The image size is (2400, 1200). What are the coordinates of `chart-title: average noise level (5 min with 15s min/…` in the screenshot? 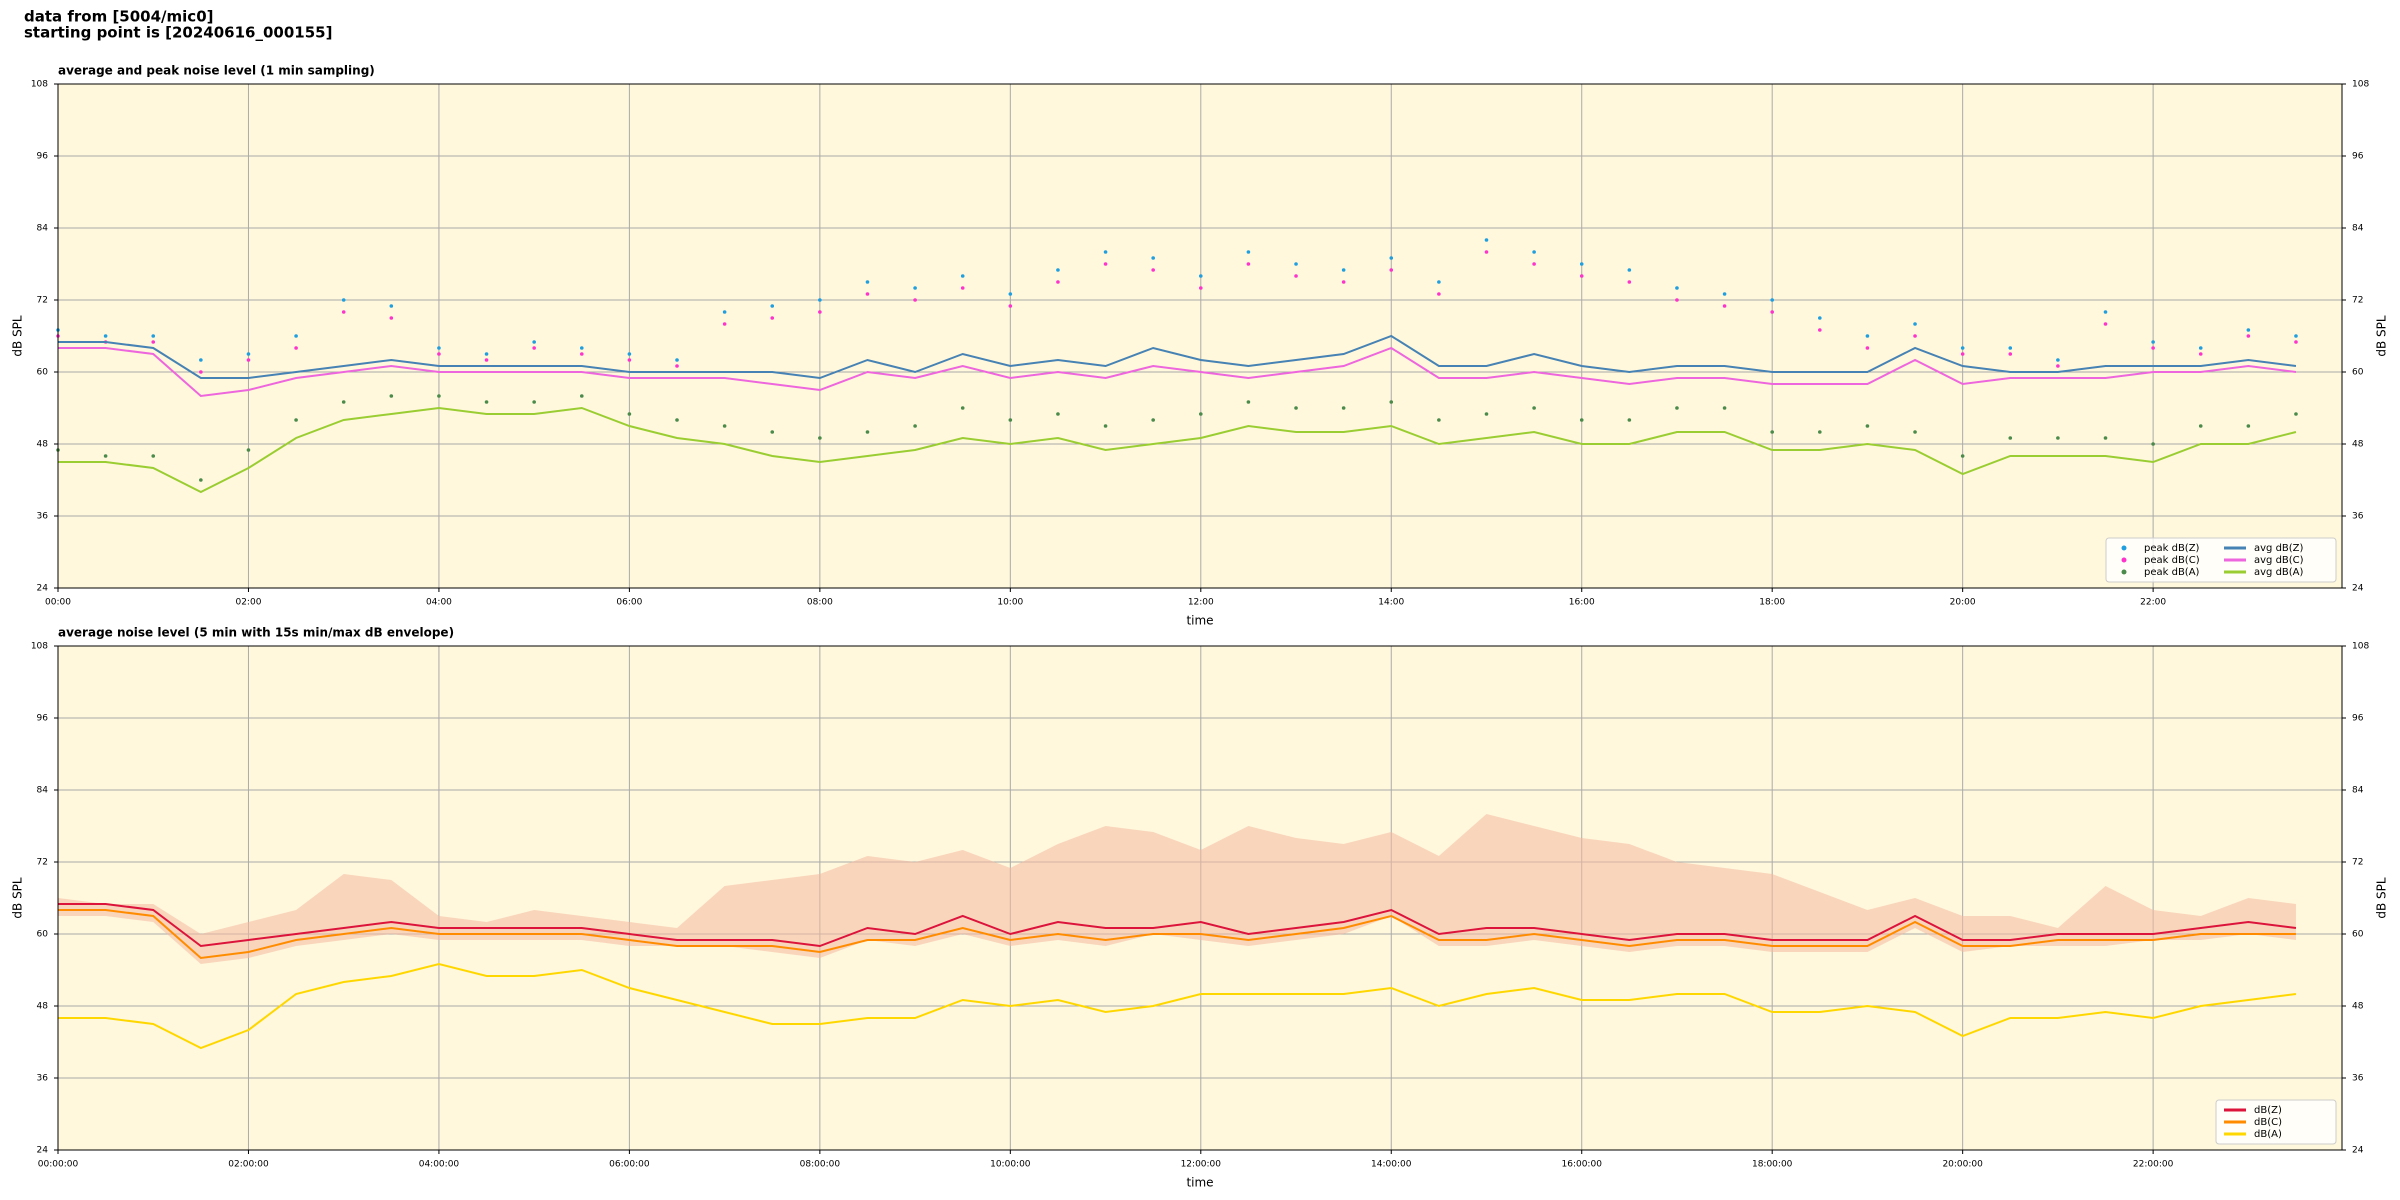 It's located at (256, 633).